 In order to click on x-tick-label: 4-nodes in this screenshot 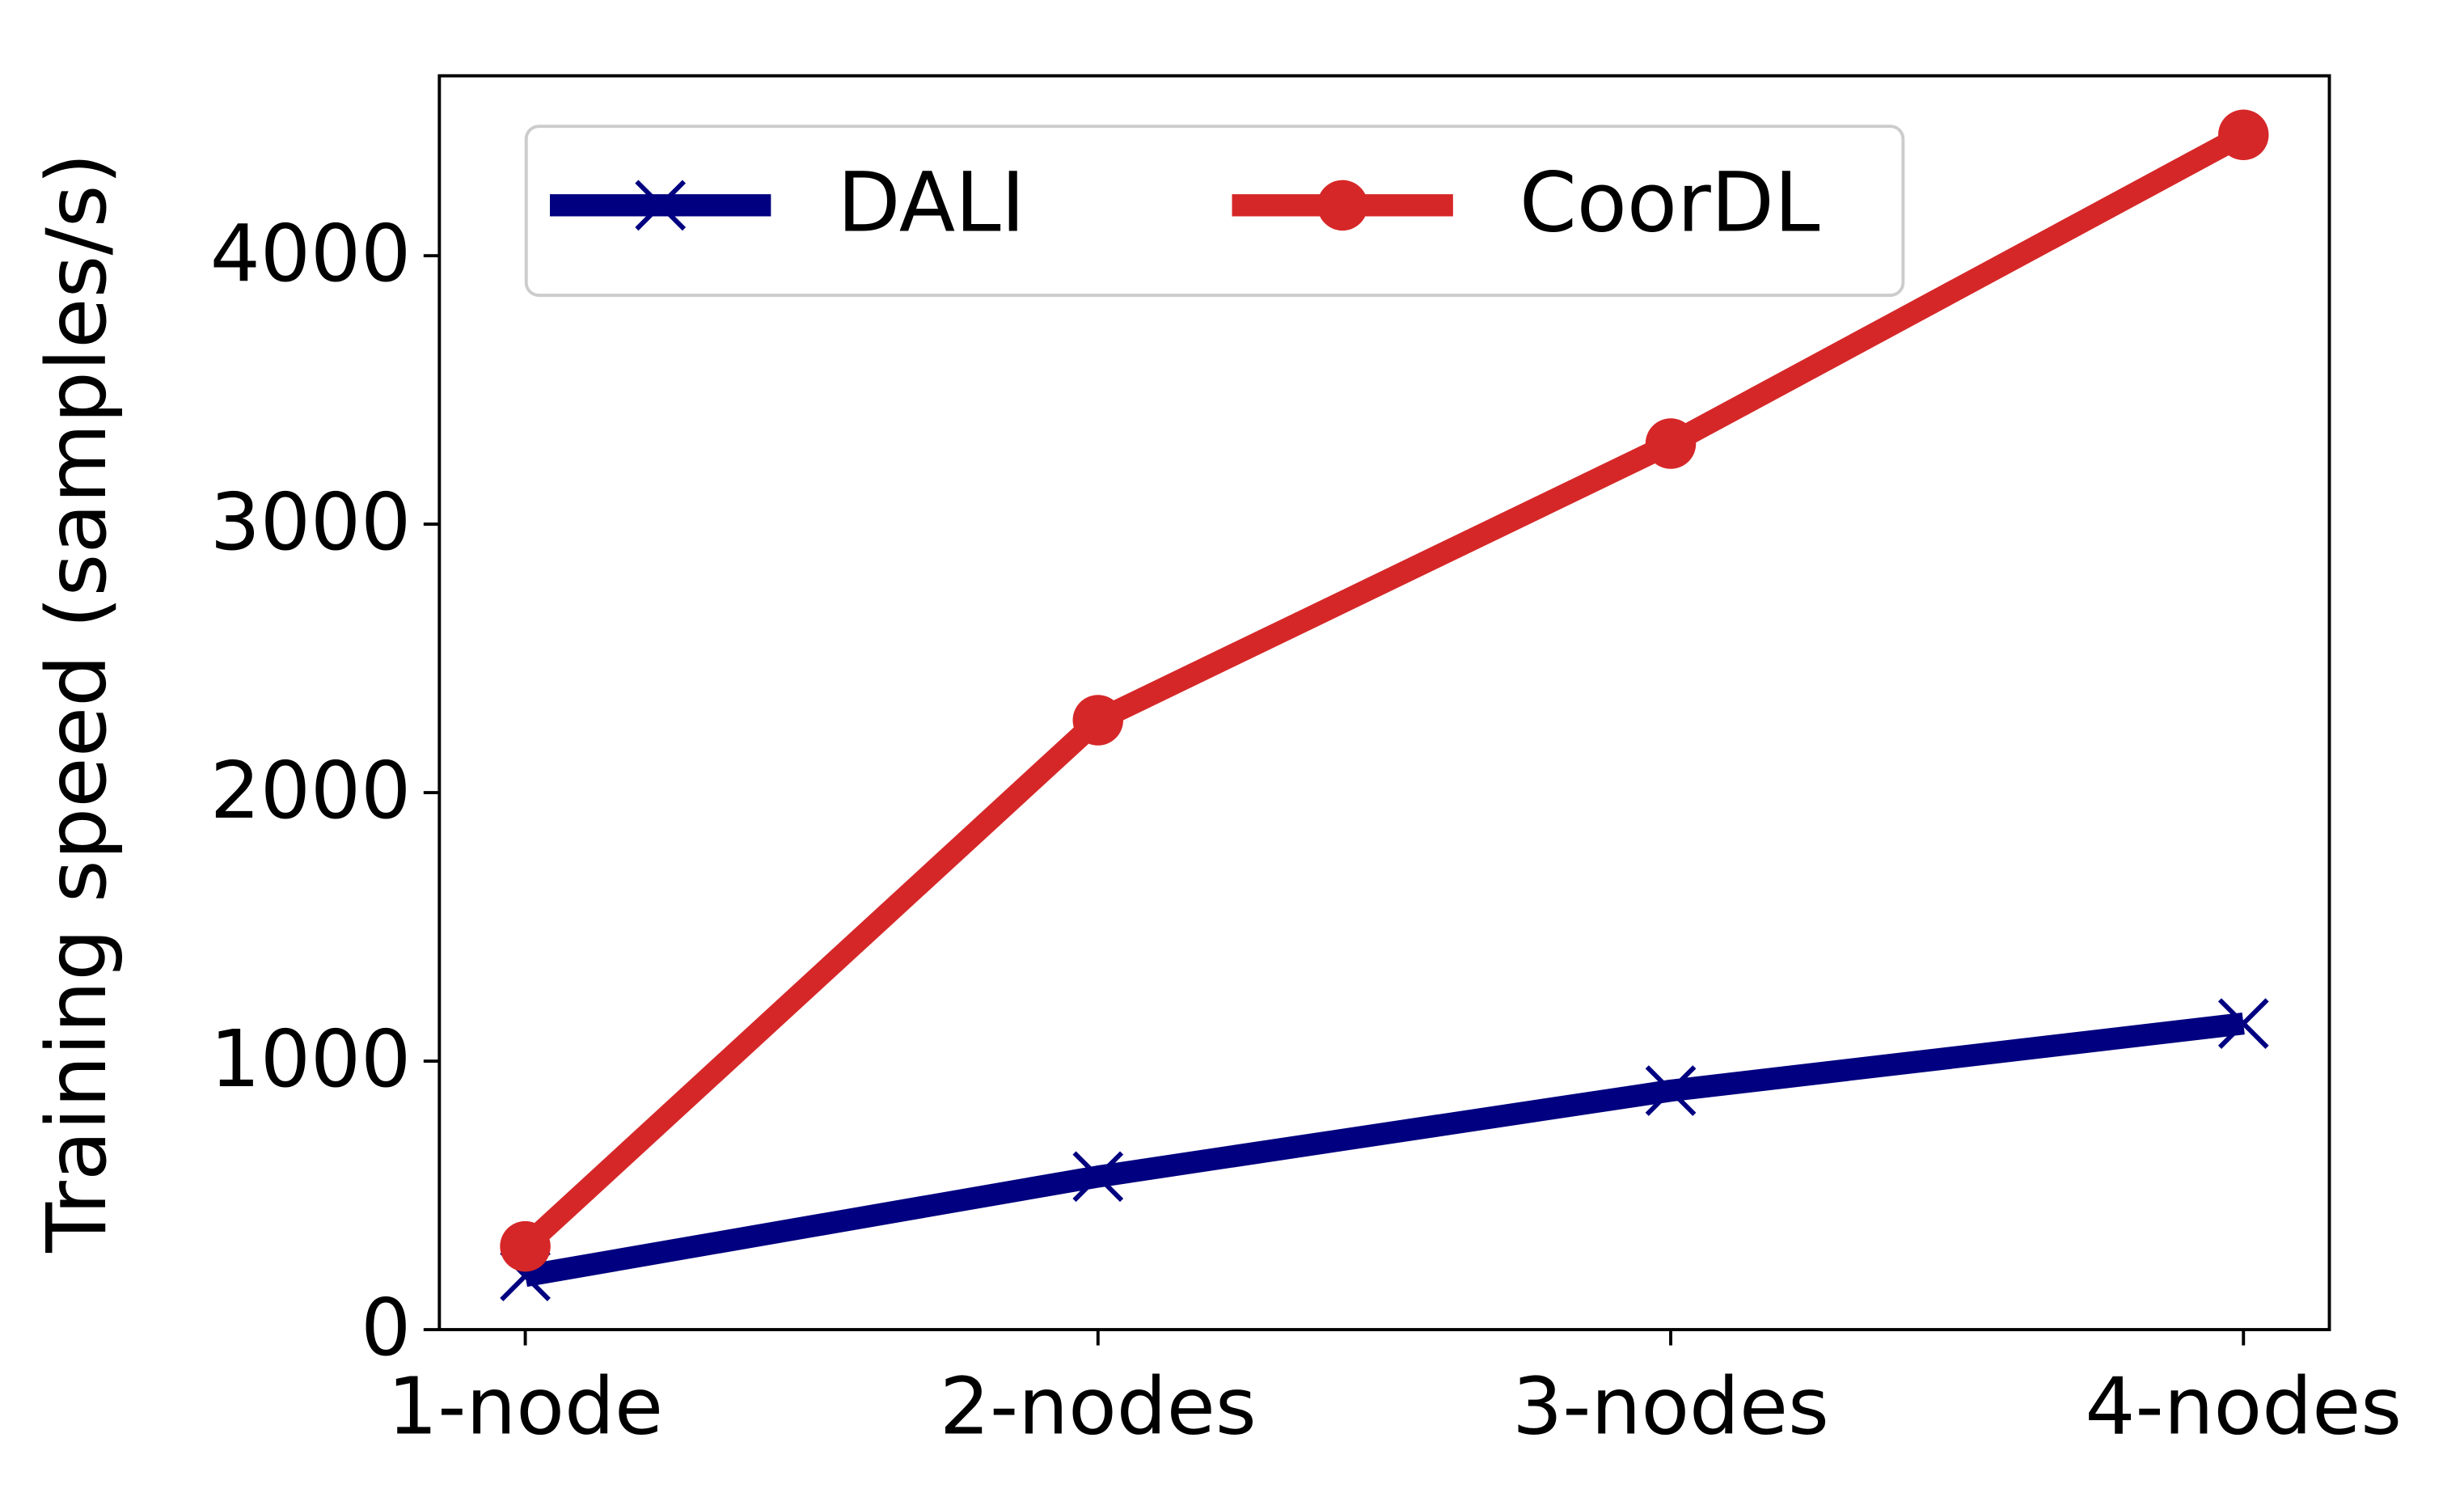, I will do `click(2243, 1406)`.